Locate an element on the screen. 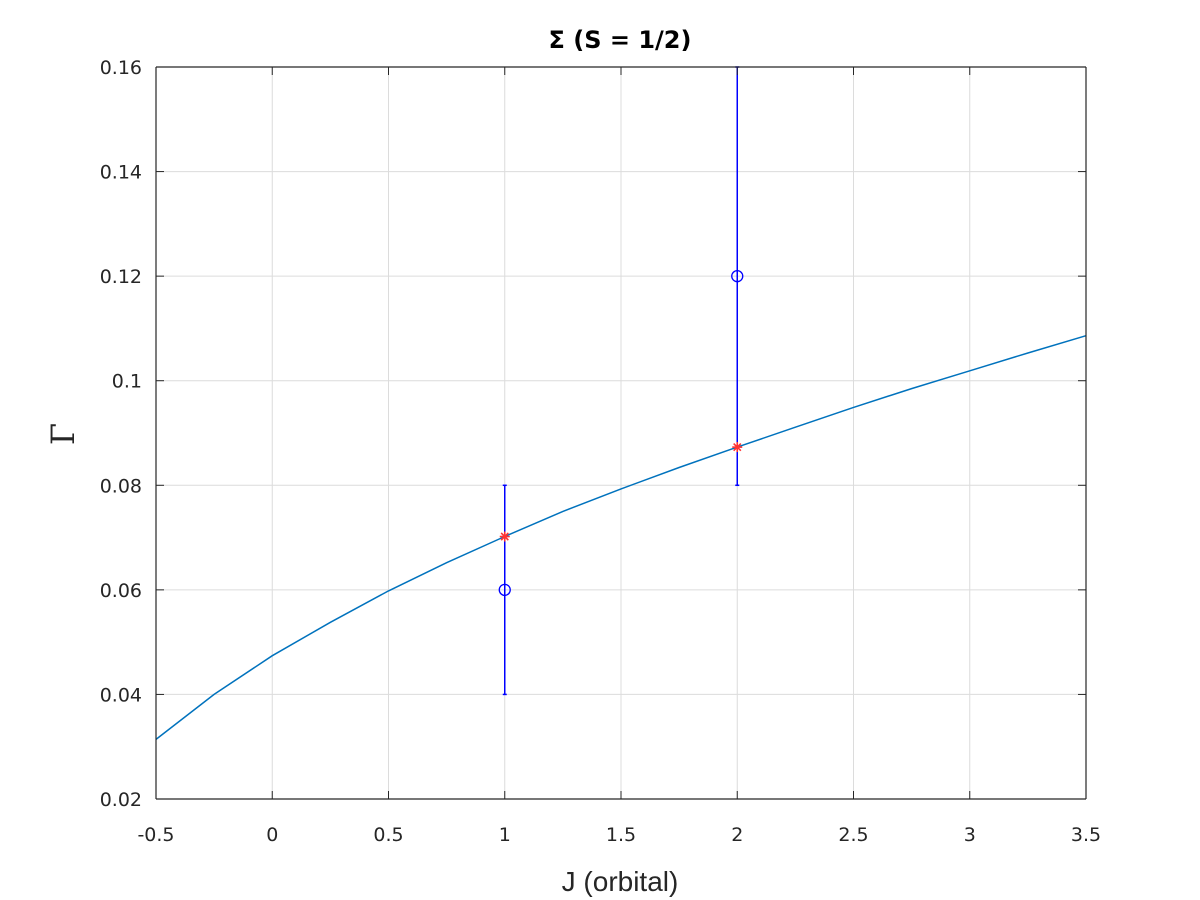 The image size is (1200, 900). chart-title: Σ (S = 1/2) is located at coordinates (620, 40).